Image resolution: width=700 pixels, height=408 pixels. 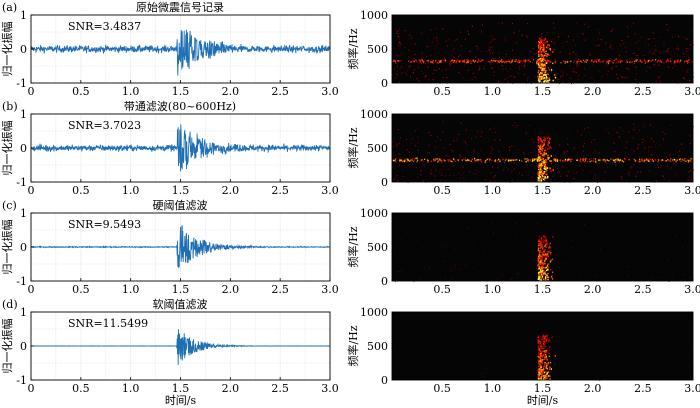 What do you see at coordinates (180, 7) in the screenshot?
I see `panel-title: 原始微震信号记录` at bounding box center [180, 7].